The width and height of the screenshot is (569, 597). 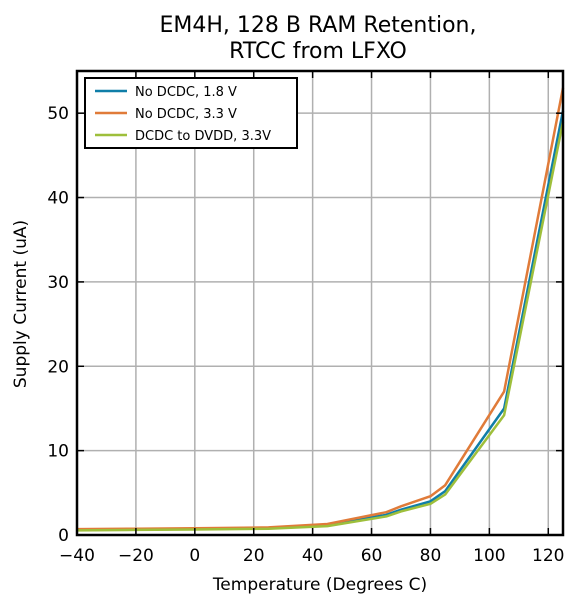 What do you see at coordinates (58, 367) in the screenshot?
I see `y-tick-label: 20` at bounding box center [58, 367].